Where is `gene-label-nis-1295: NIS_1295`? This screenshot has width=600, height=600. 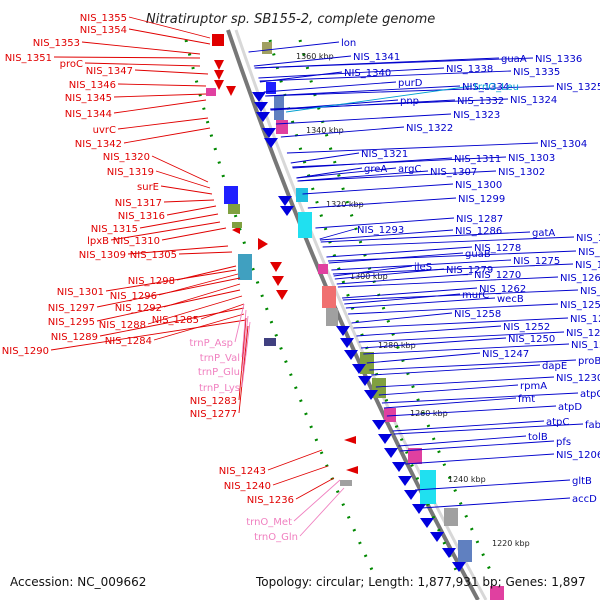 gene-label-nis-1295: NIS_1295 is located at coordinates (71, 322).